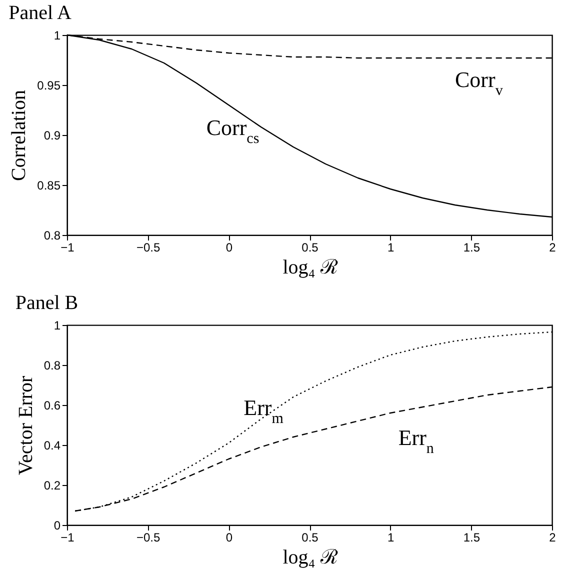 This screenshot has height=585, width=581. I want to click on y-tick-label: 0.6, so click(52, 405).